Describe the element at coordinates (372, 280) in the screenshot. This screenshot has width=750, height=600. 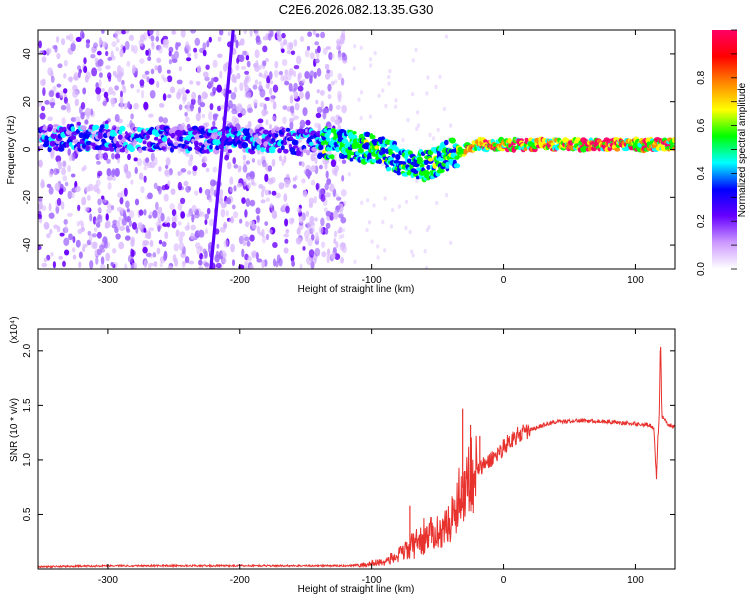
I see `x-tick-label: -100` at that location.